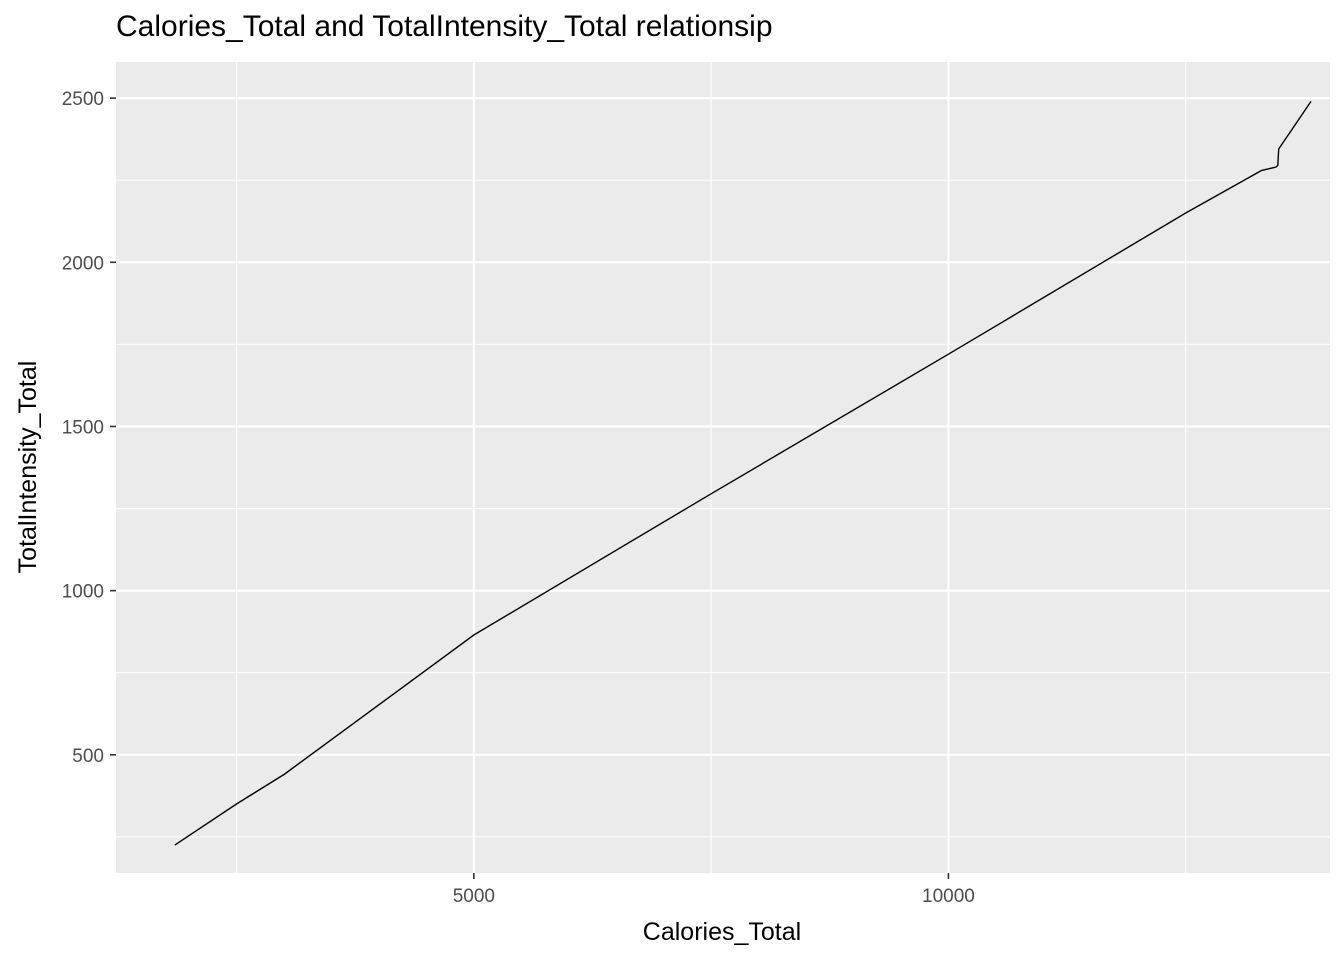 The image size is (1344, 960). What do you see at coordinates (83, 592) in the screenshot?
I see `y-tick-label: 1000` at bounding box center [83, 592].